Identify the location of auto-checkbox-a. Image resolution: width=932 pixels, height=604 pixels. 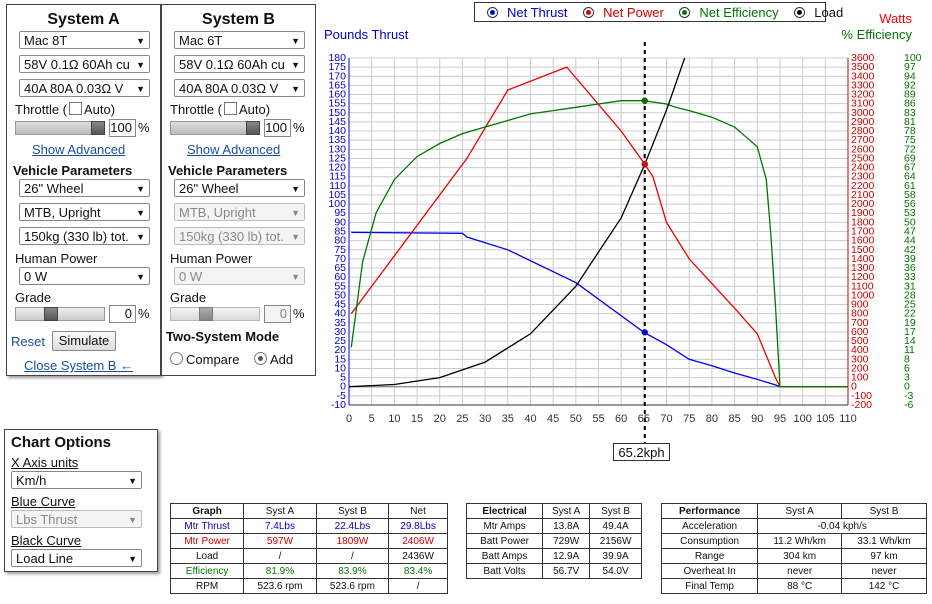
(76, 108).